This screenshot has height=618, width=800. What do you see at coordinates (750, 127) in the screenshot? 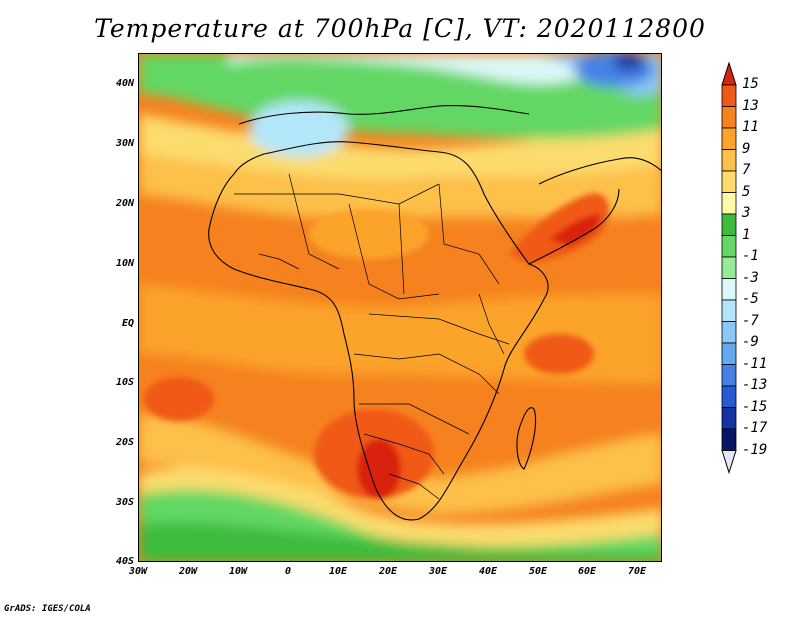
I see `colorbar-label: 11` at bounding box center [750, 127].